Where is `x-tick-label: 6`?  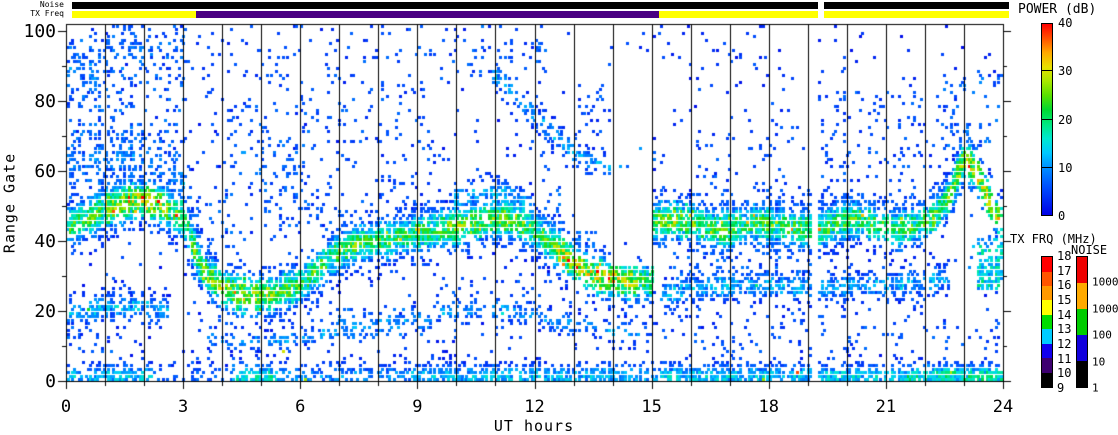 x-tick-label: 6 is located at coordinates (300, 407).